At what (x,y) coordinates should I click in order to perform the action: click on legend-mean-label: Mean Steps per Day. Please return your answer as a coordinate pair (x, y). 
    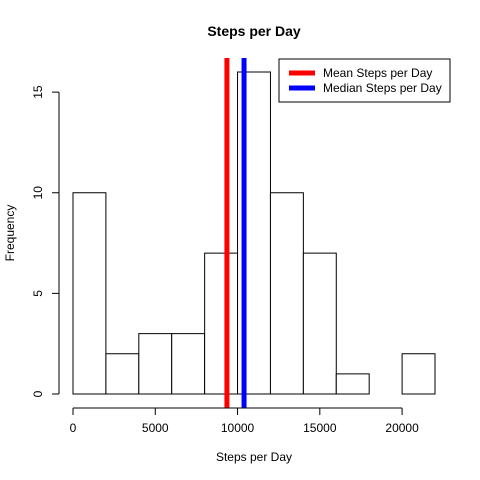
    Looking at the image, I should click on (377, 73).